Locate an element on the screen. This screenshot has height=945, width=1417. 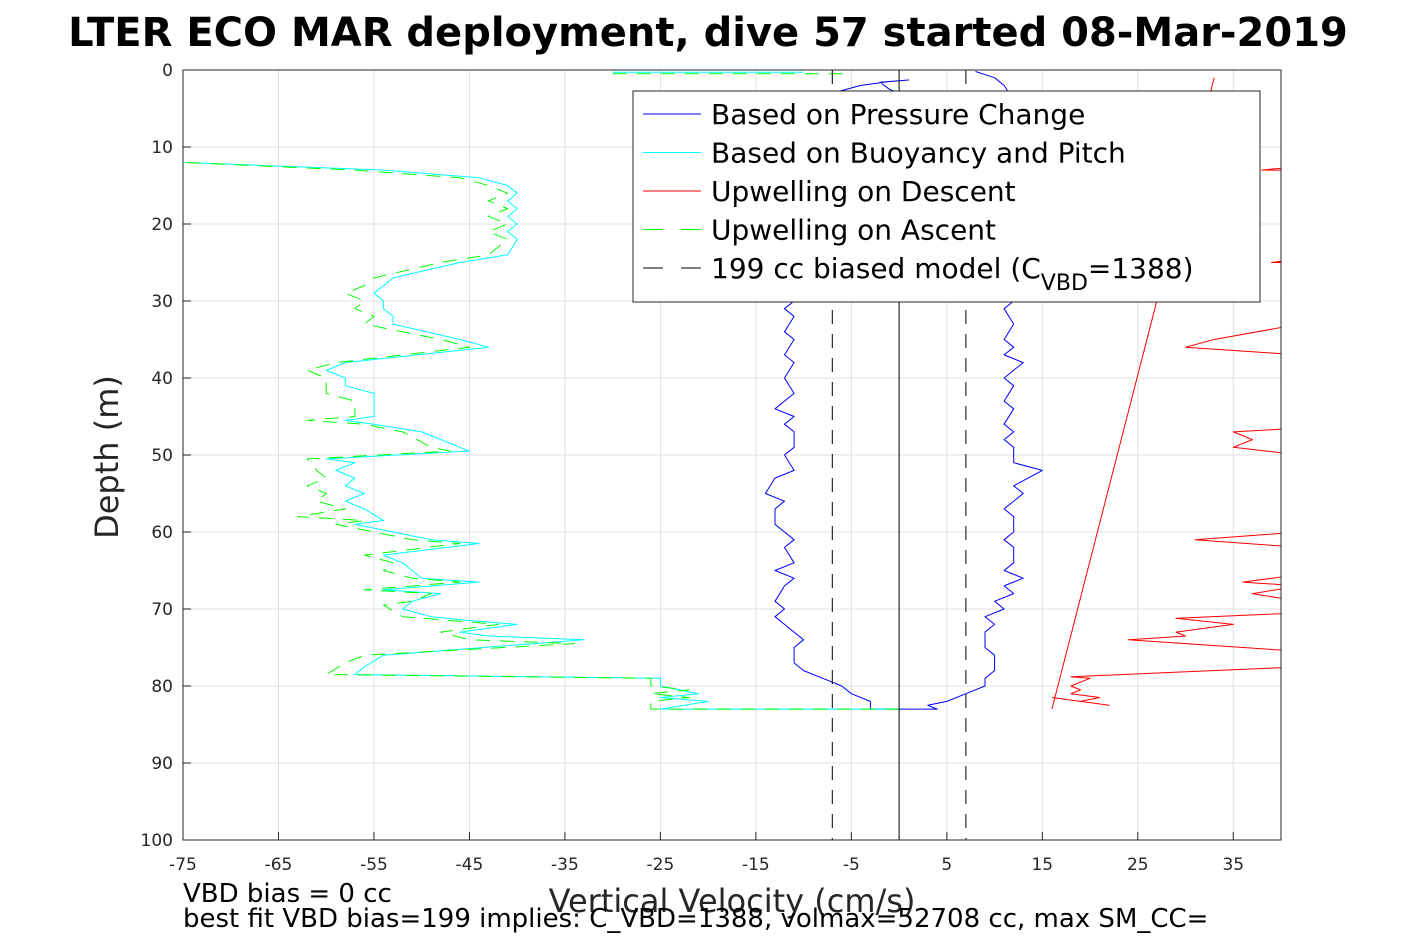
x-tick-label: -45 is located at coordinates (470, 865).